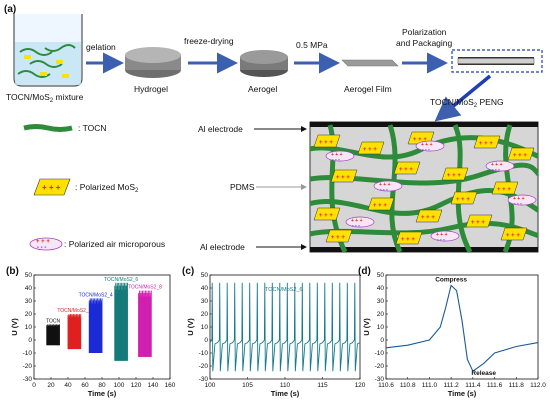 The height and width of the screenshot is (411, 550). Describe the element at coordinates (462, 188) in the screenshot. I see `tocn-fiber` at that location.